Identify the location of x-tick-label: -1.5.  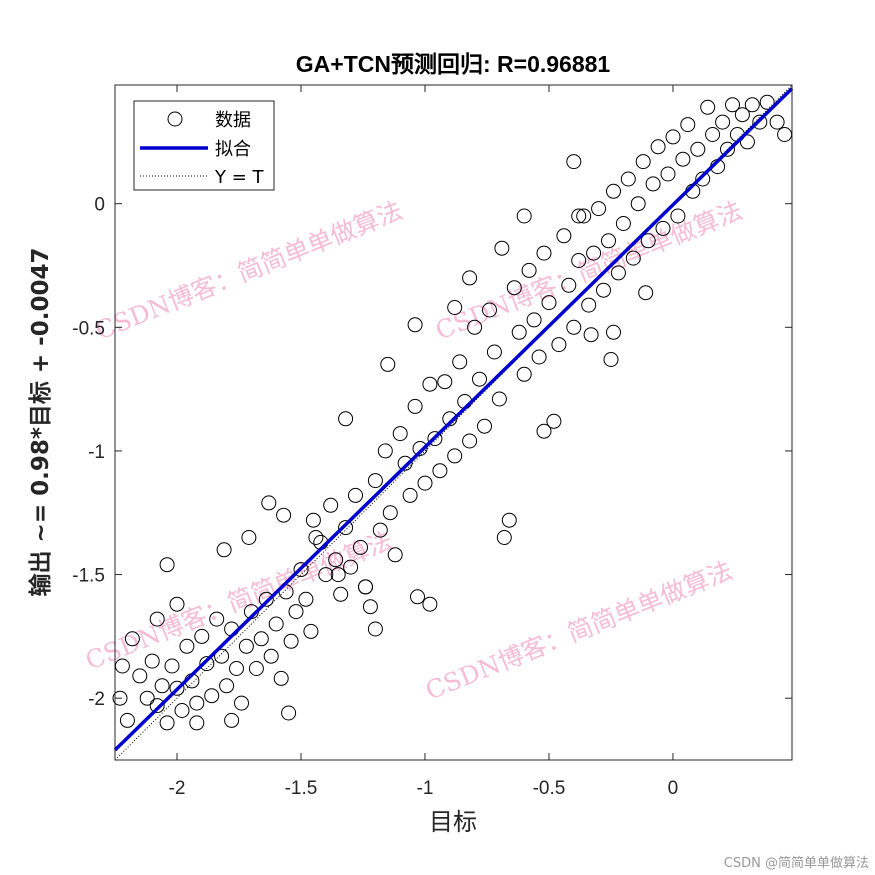
(301, 788).